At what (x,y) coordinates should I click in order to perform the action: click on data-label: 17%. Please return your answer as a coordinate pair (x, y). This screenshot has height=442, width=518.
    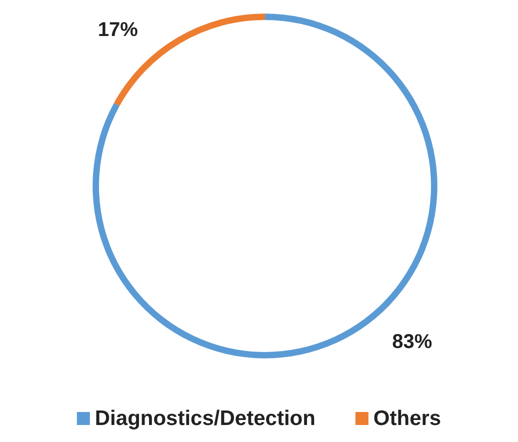
    Looking at the image, I should click on (118, 30).